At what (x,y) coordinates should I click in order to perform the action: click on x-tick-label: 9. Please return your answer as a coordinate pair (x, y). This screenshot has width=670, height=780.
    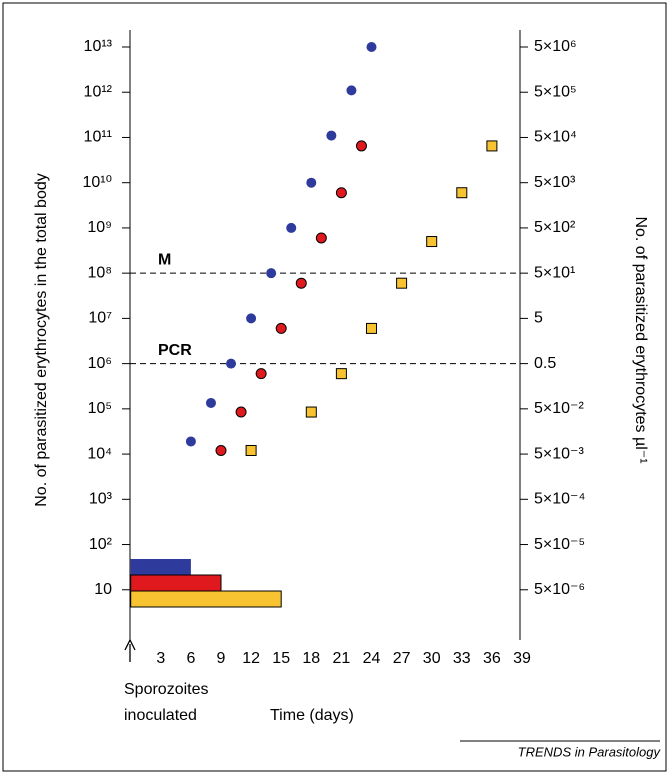
    Looking at the image, I should click on (221, 658).